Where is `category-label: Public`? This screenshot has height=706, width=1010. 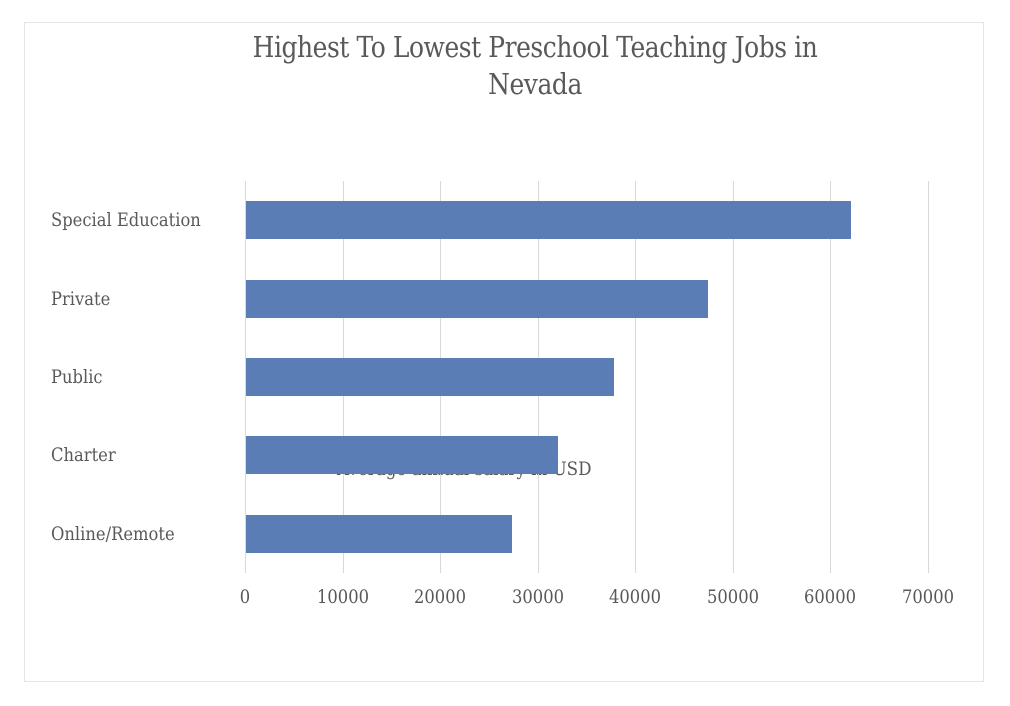
category-label: Public is located at coordinates (77, 377).